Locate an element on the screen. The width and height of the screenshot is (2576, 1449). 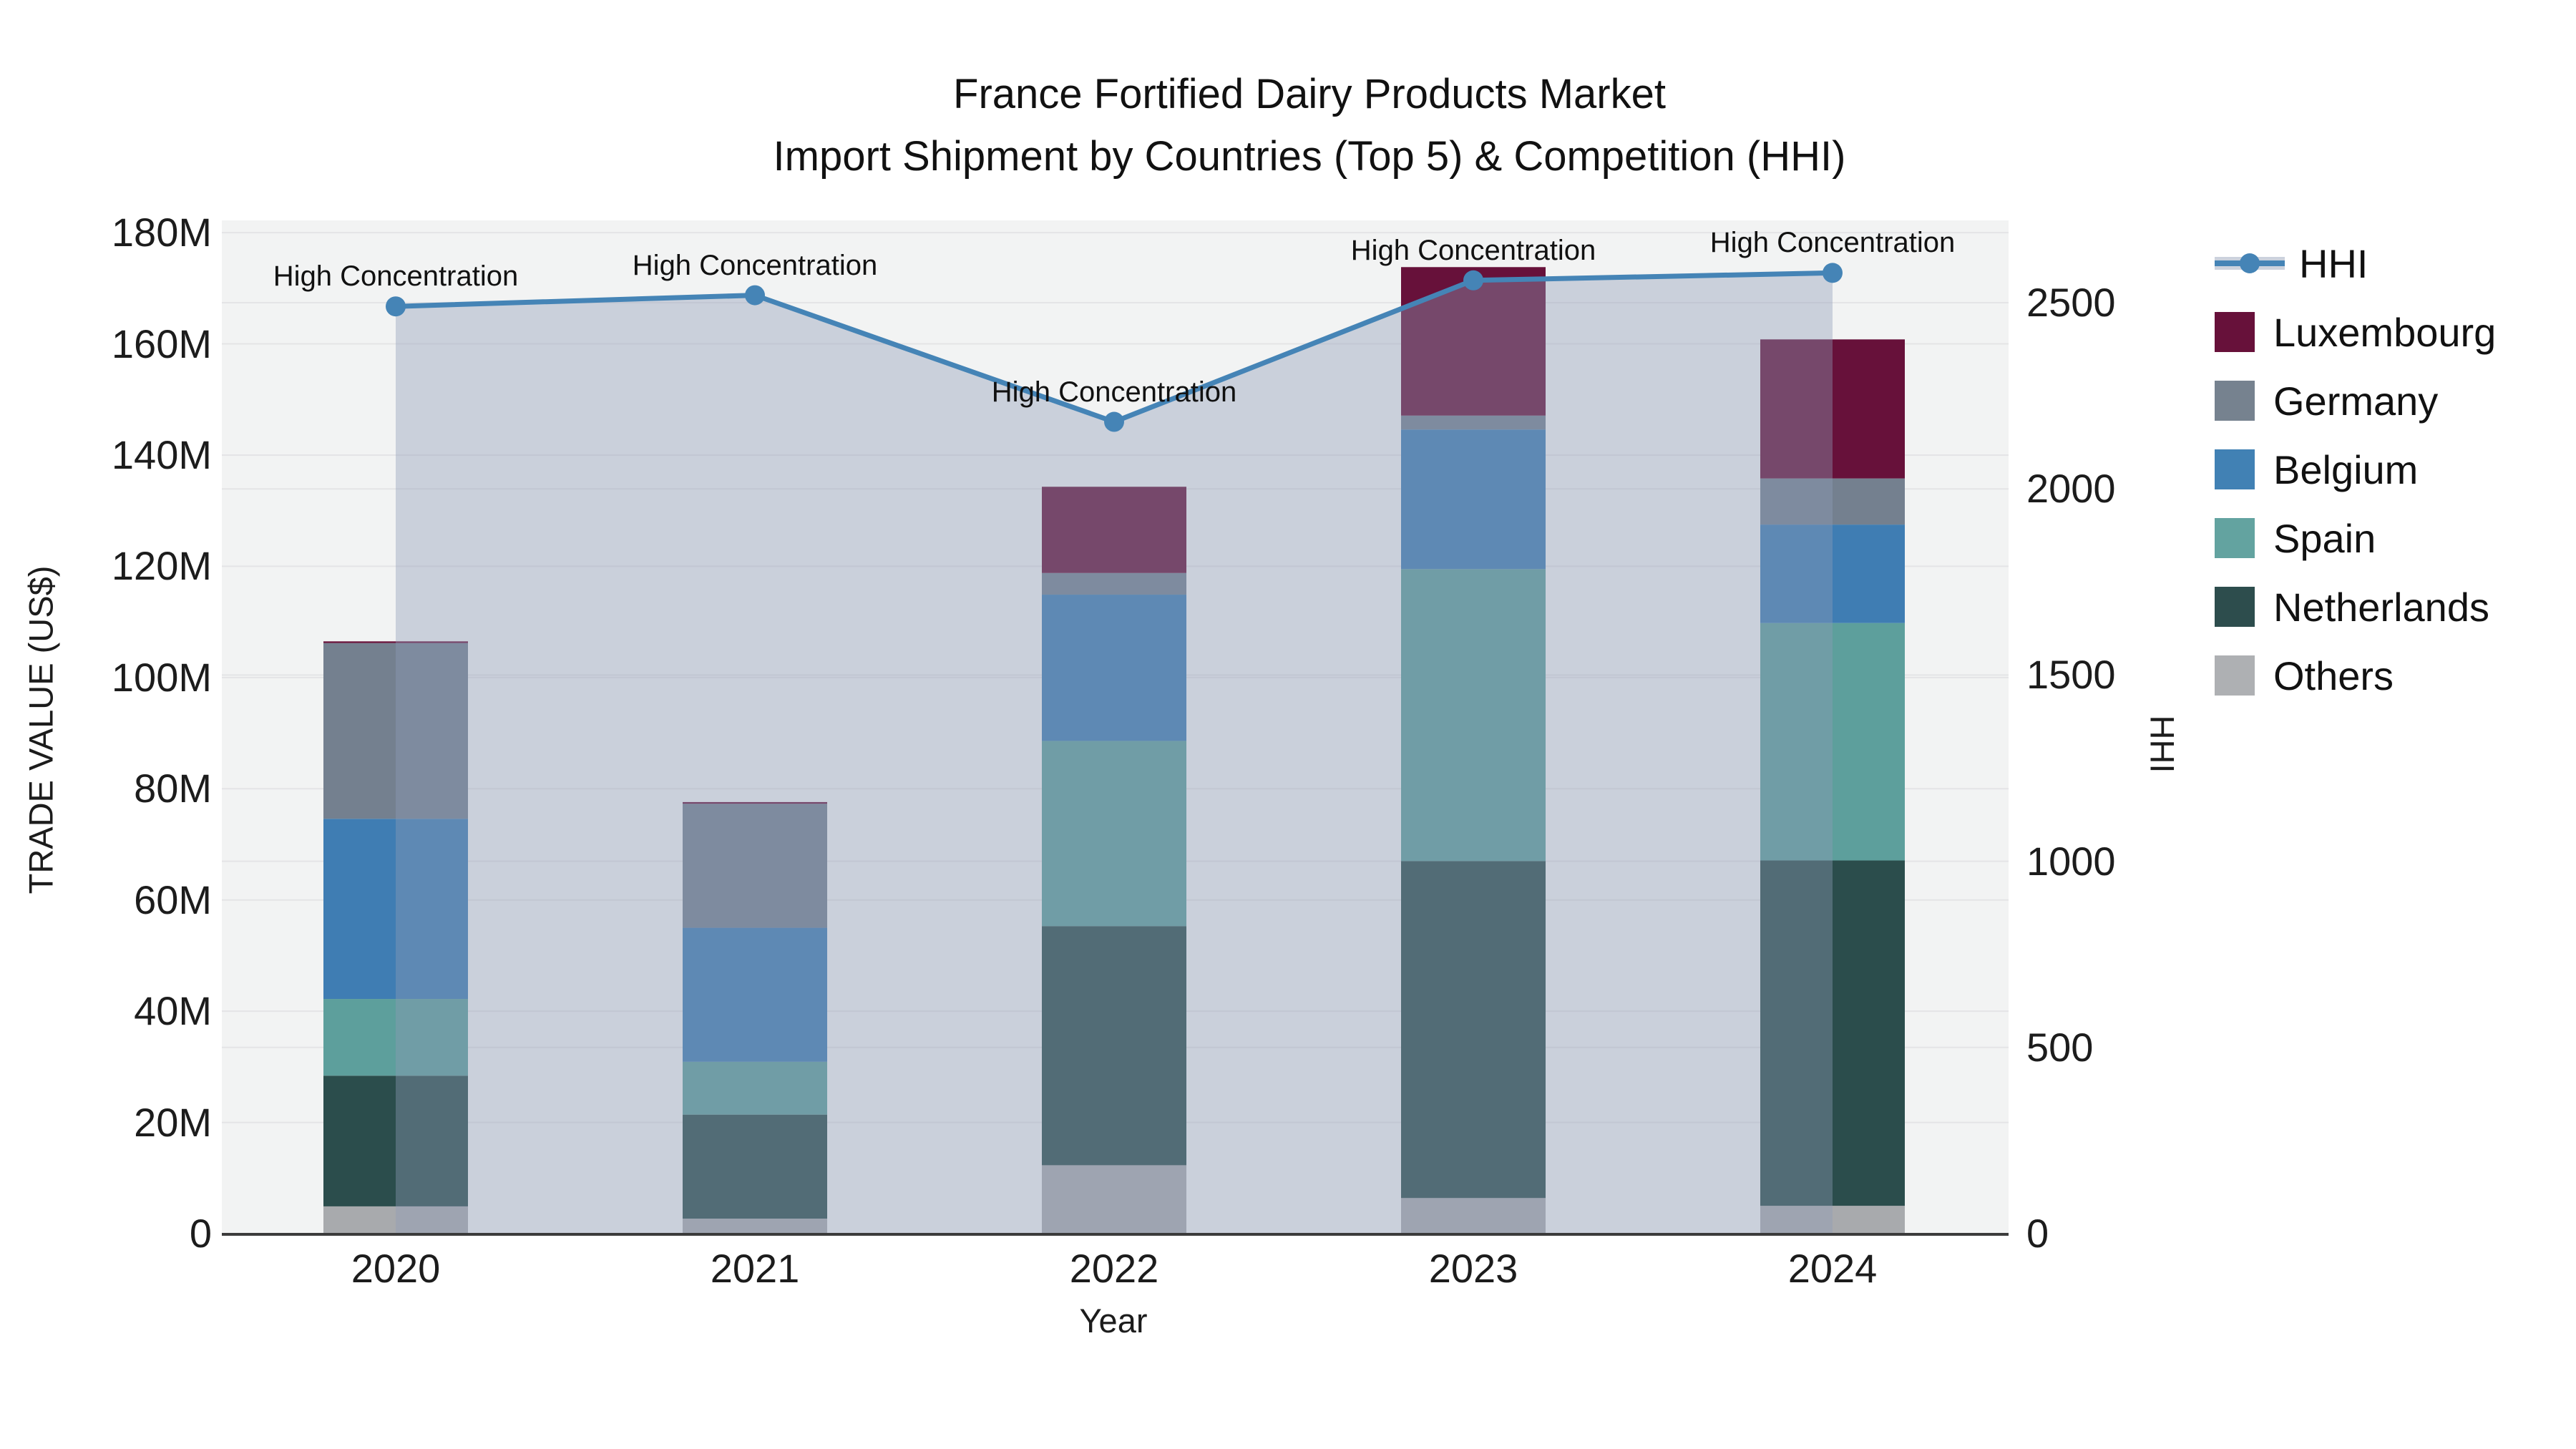
legend-item-belgium: Belgium is located at coordinates (2355, 469).